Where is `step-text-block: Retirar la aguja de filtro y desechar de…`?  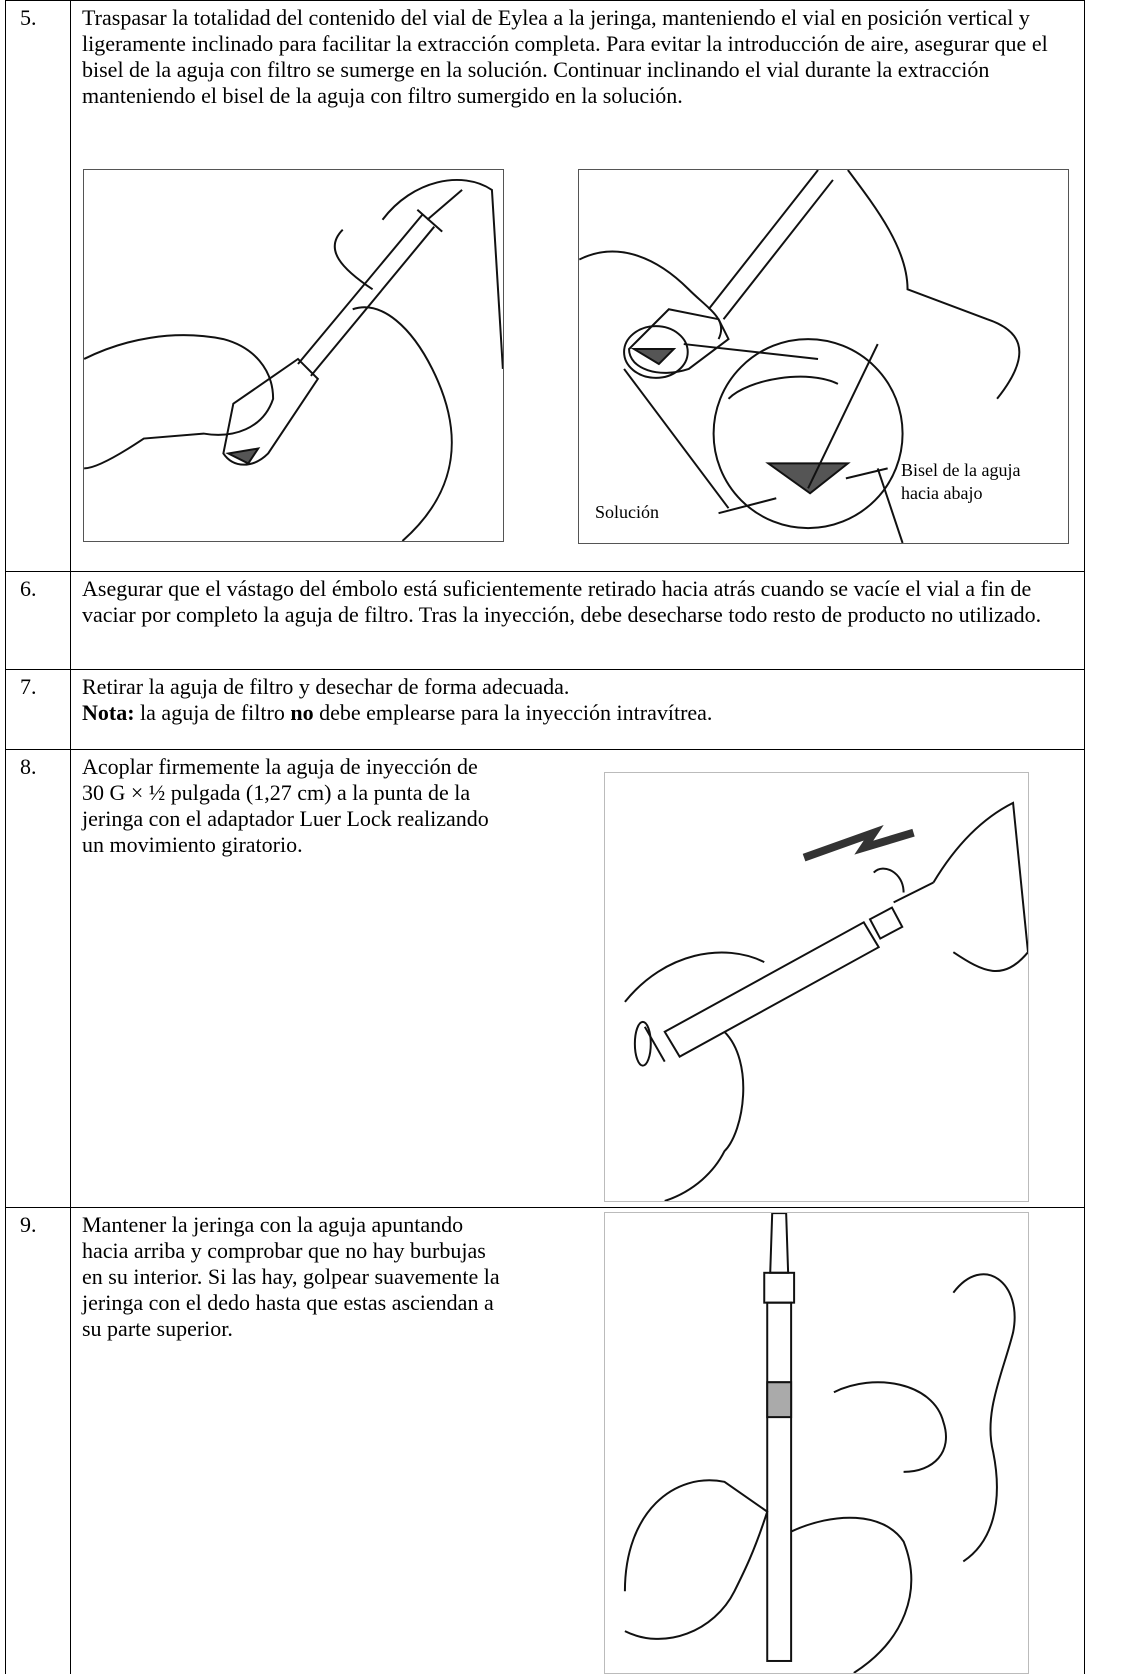 step-text-block: Retirar la aguja de filtro y desechar de… is located at coordinates (577, 700).